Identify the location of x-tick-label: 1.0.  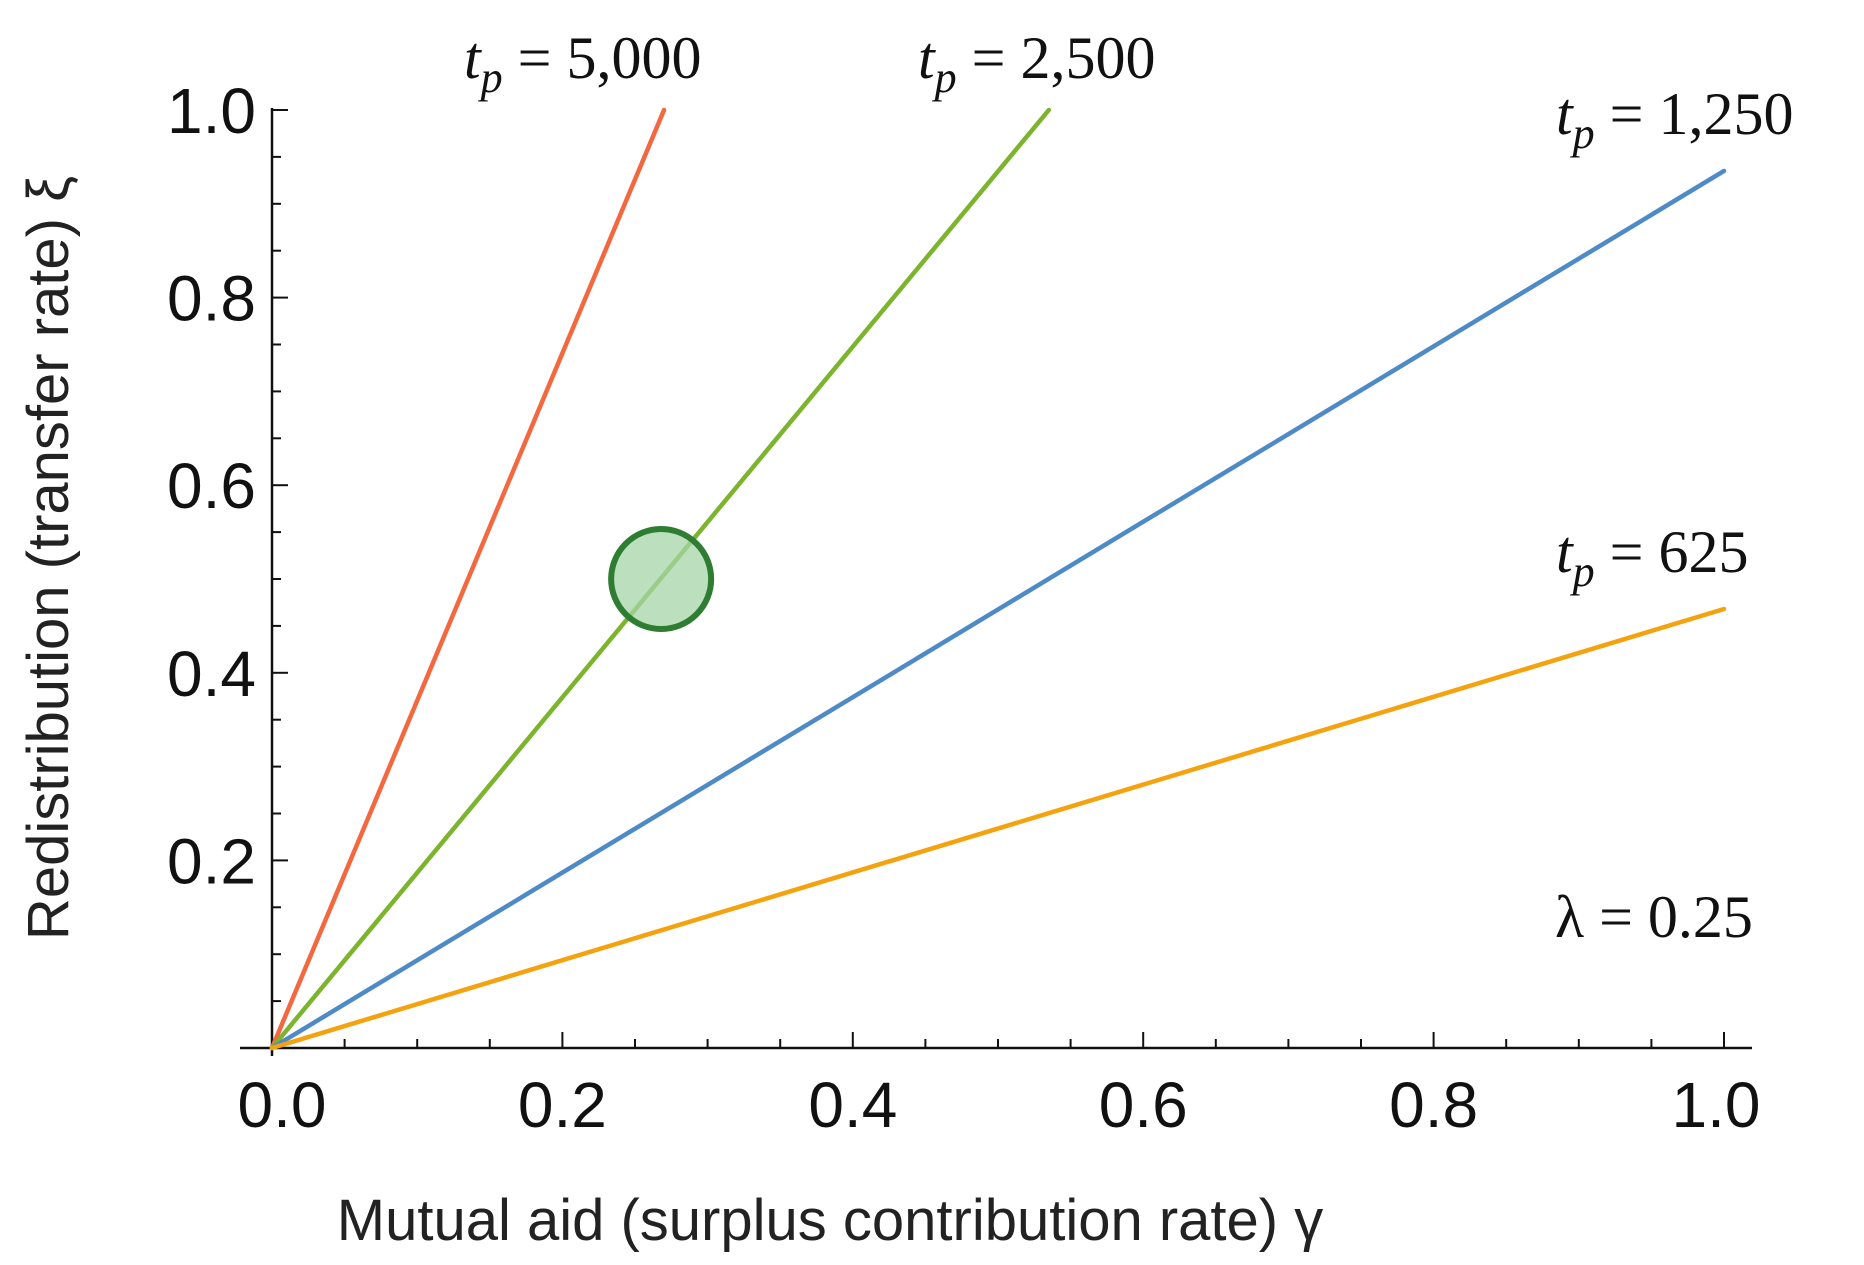
(1716, 1105).